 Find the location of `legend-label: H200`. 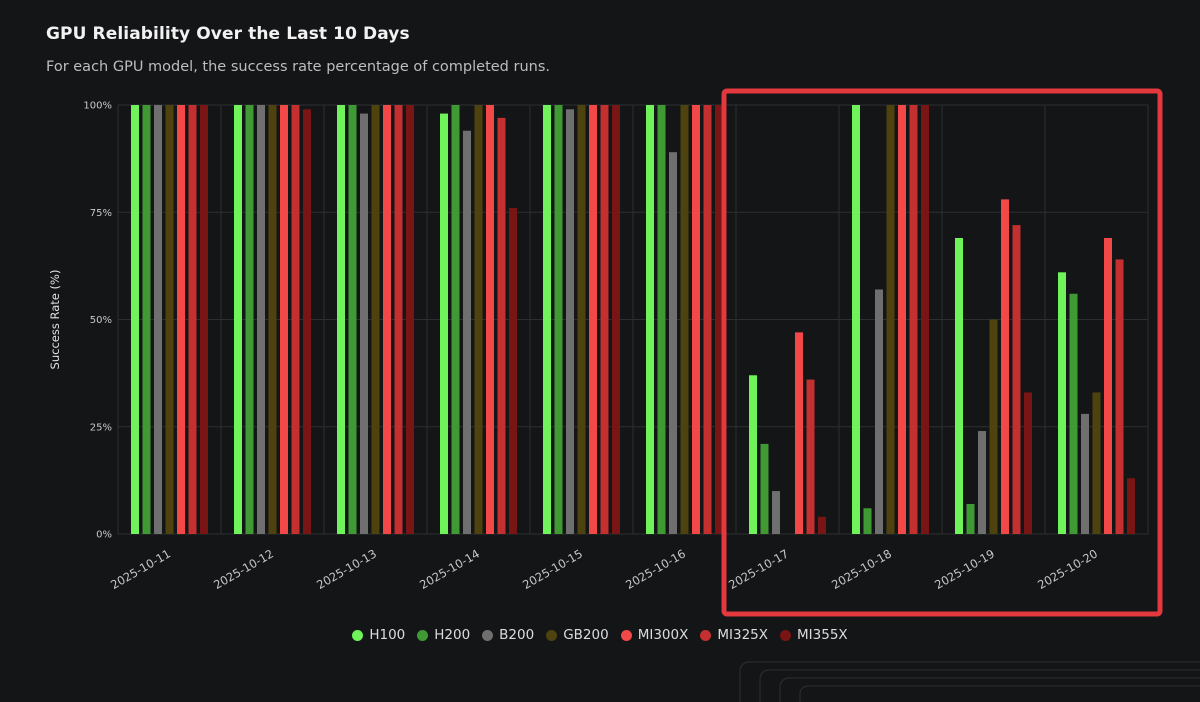

legend-label: H200 is located at coordinates (452, 635).